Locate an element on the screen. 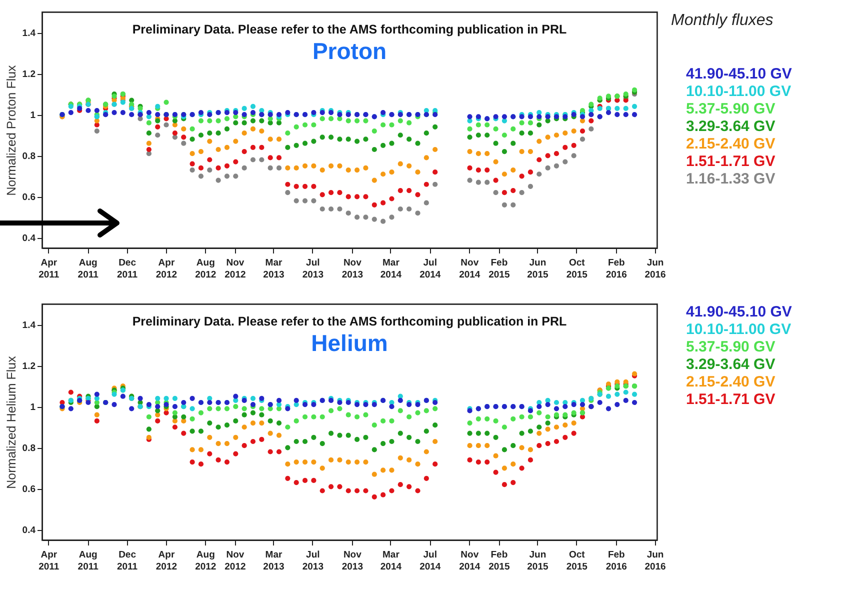 This screenshot has height=592, width=865. y-axis-title: Normalized Proton Flux is located at coordinates (11, 130).